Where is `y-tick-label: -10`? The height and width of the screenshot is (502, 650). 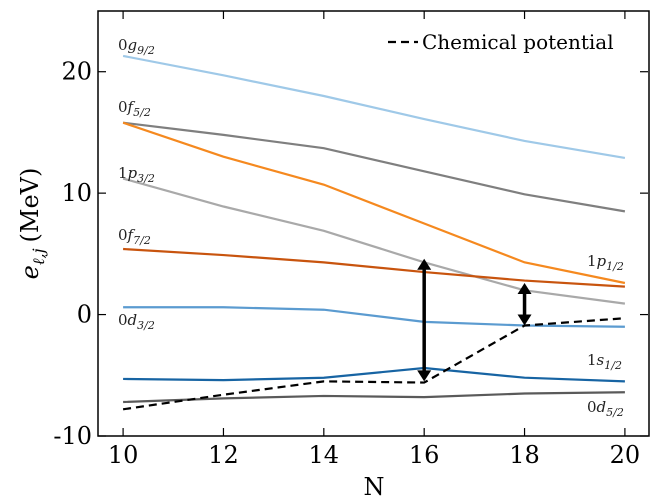 y-tick-label: -10 is located at coordinates (72, 436).